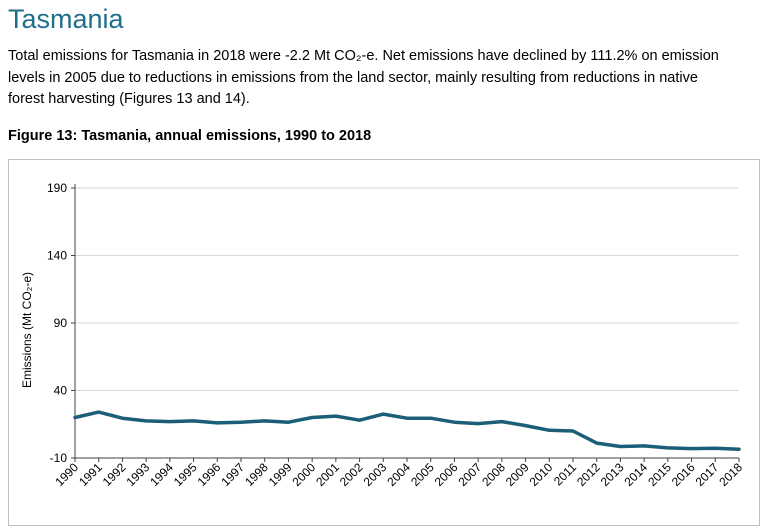 Image resolution: width=768 pixels, height=532 pixels. Describe the element at coordinates (659, 474) in the screenshot. I see `x-tick-label: 2015` at that location.